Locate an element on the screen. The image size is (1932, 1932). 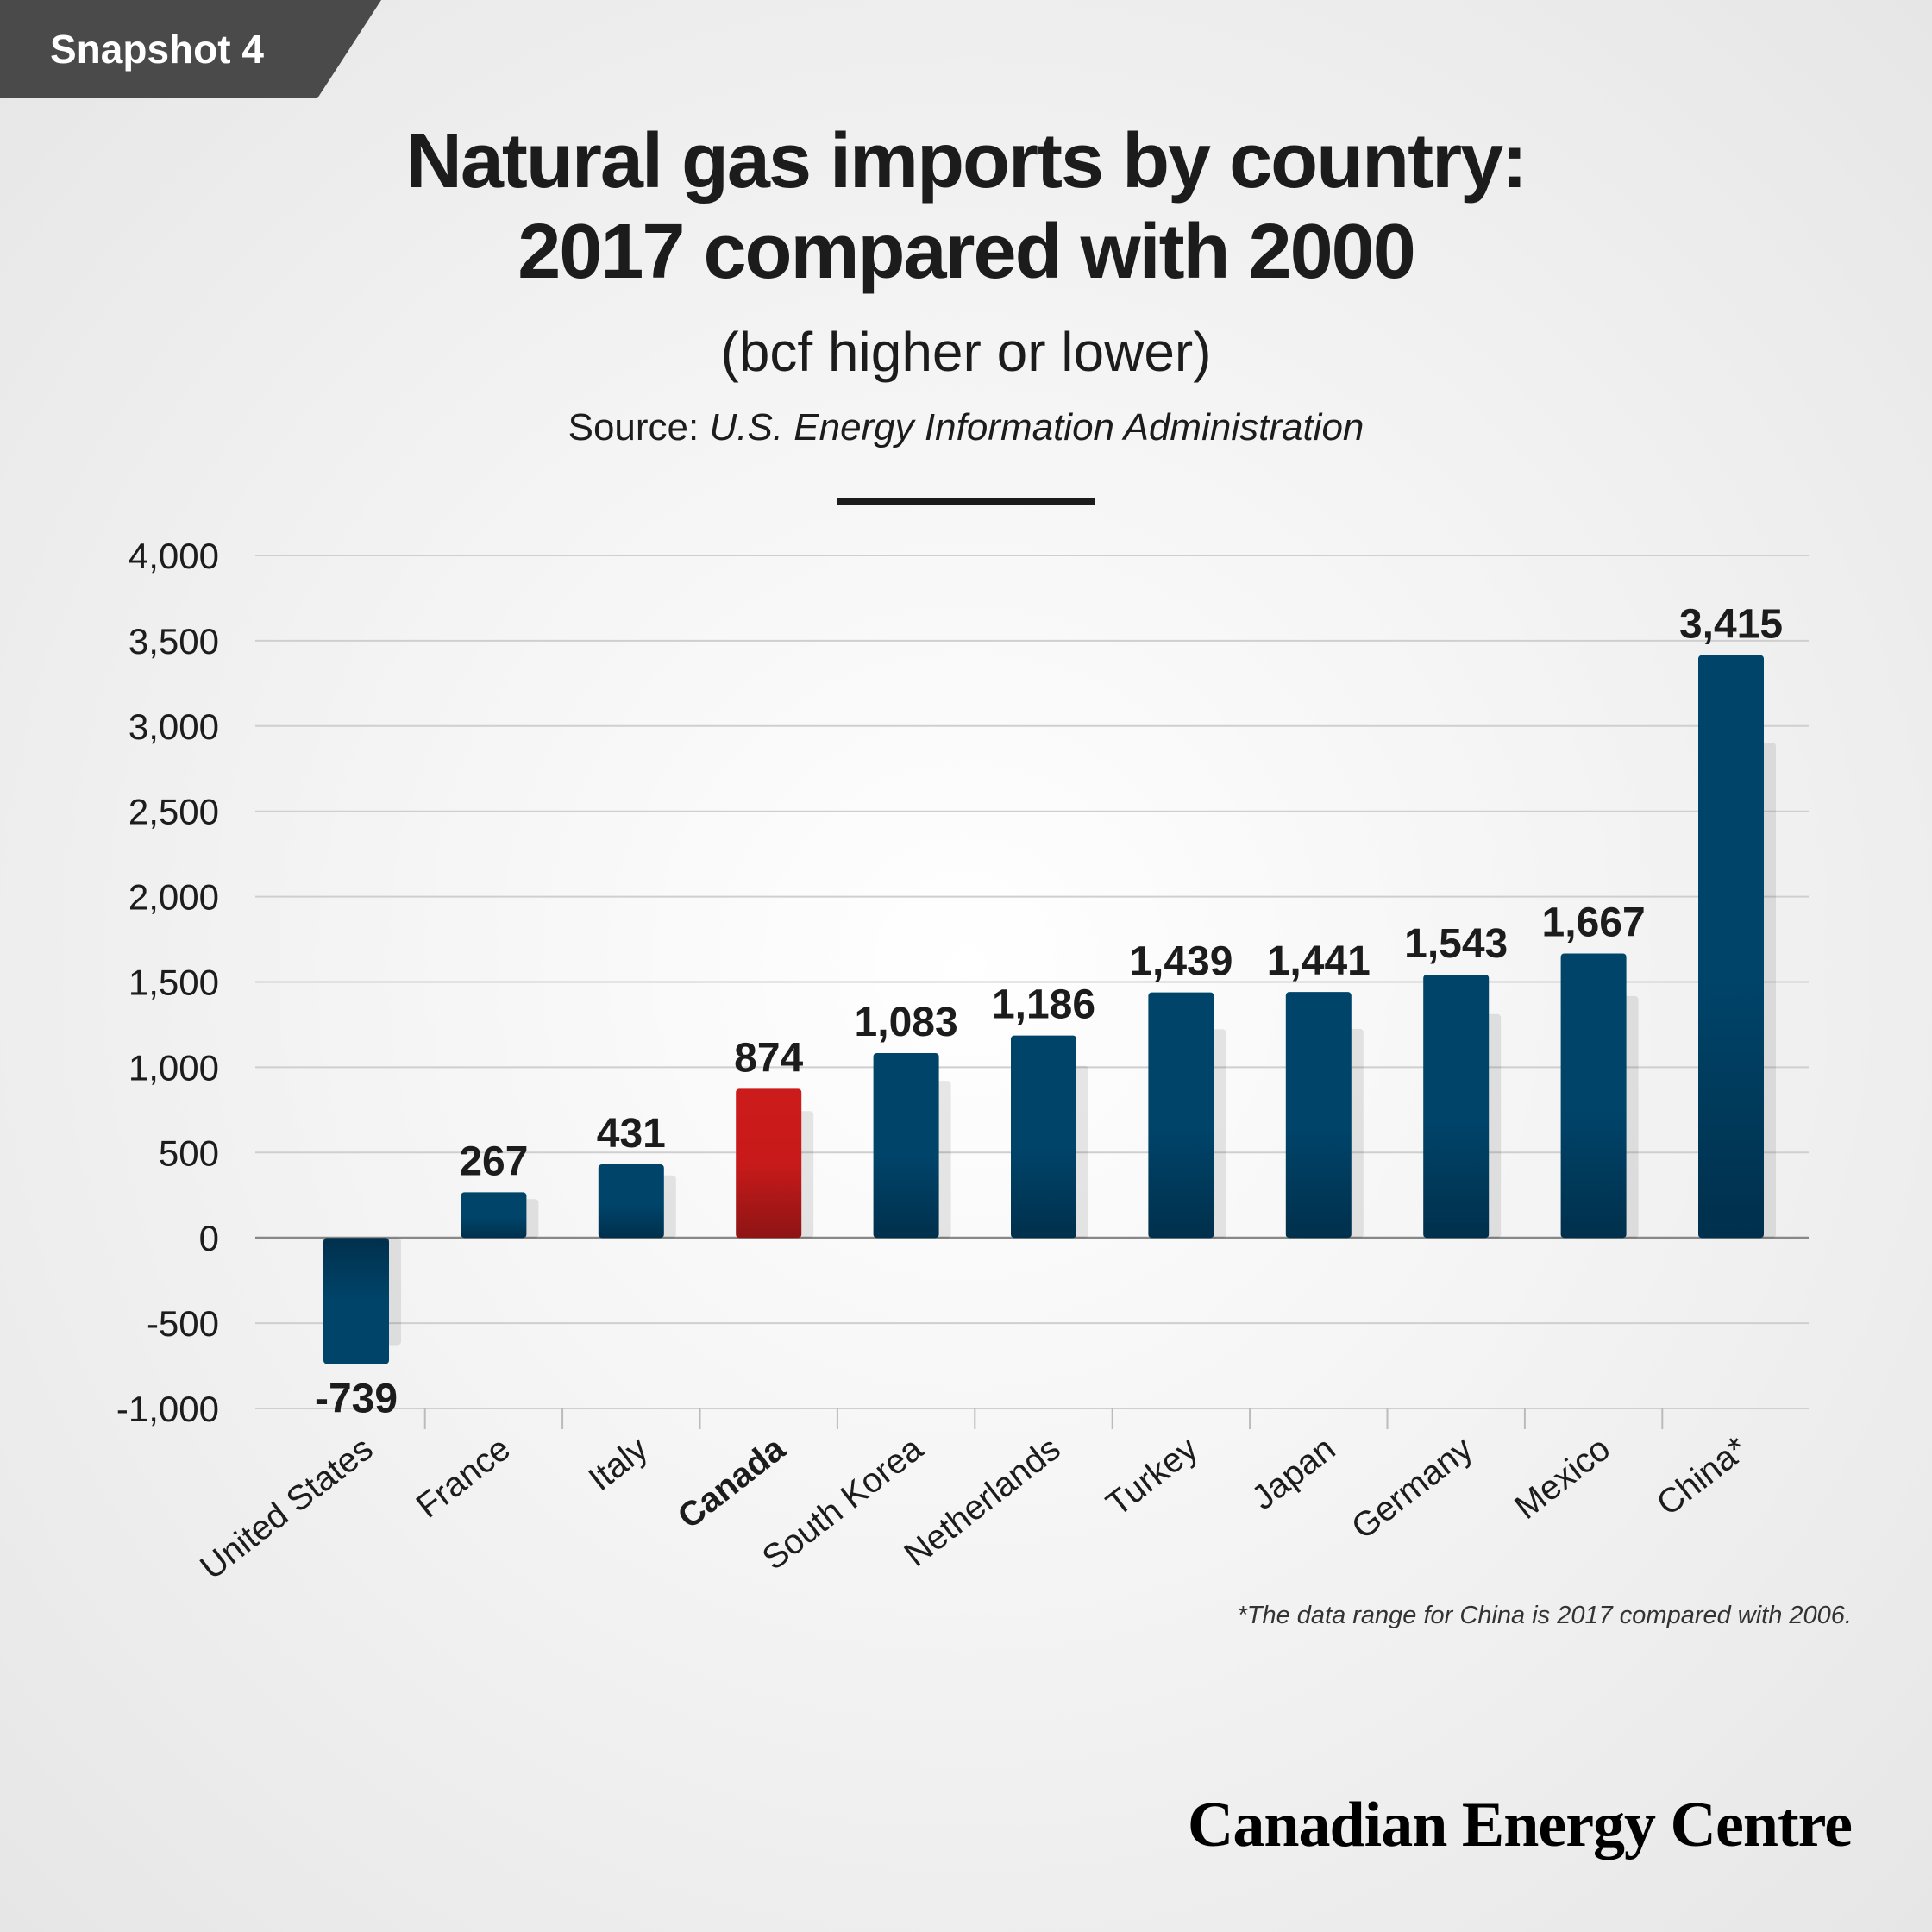
value-label: 1,441 is located at coordinates (1319, 961).